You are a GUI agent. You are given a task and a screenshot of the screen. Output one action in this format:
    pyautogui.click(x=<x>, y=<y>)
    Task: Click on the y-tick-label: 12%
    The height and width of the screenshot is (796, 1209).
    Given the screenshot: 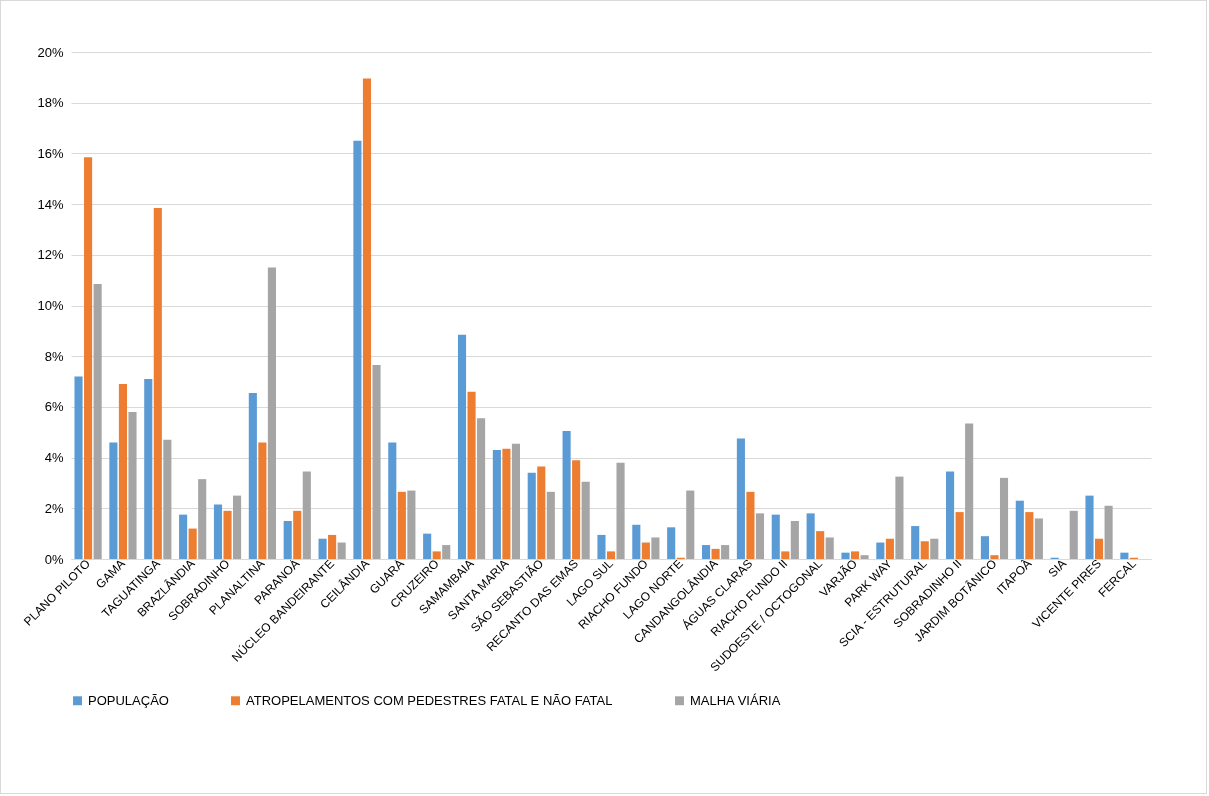 What is the action you would take?
    pyautogui.click(x=50, y=255)
    